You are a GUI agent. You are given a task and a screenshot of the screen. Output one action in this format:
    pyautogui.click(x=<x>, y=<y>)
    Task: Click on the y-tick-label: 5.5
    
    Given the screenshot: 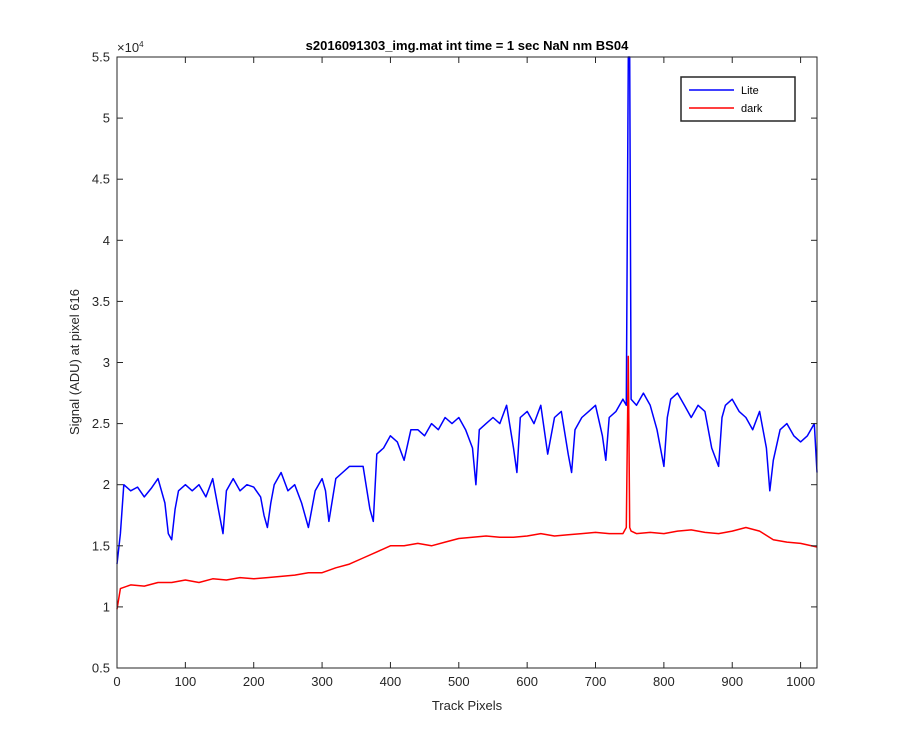 What is the action you would take?
    pyautogui.click(x=101, y=57)
    